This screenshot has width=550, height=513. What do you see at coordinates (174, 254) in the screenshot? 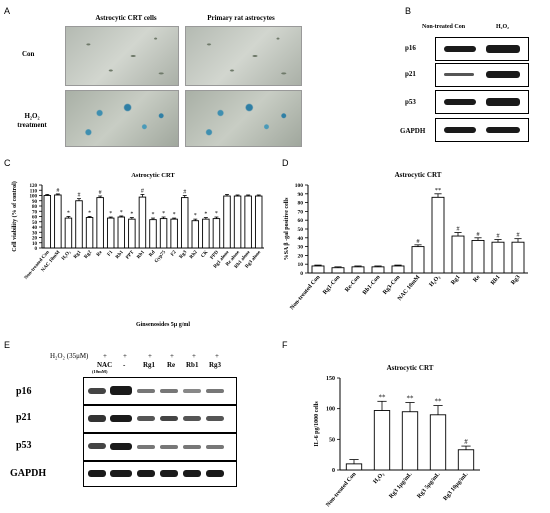
I see `chart-c-xlabel-12: F2` at bounding box center [174, 254].